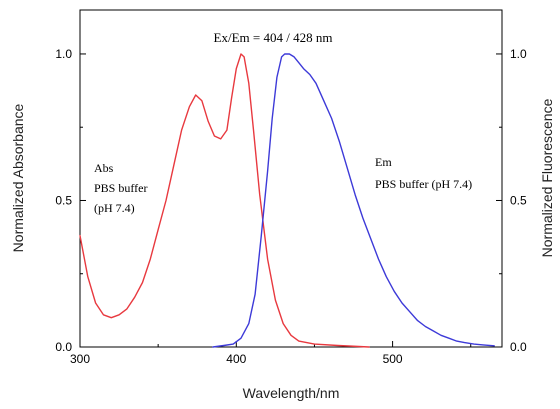 The width and height of the screenshot is (560, 409). What do you see at coordinates (518, 54) in the screenshot?
I see `right-y-tick-label: 1.0` at bounding box center [518, 54].